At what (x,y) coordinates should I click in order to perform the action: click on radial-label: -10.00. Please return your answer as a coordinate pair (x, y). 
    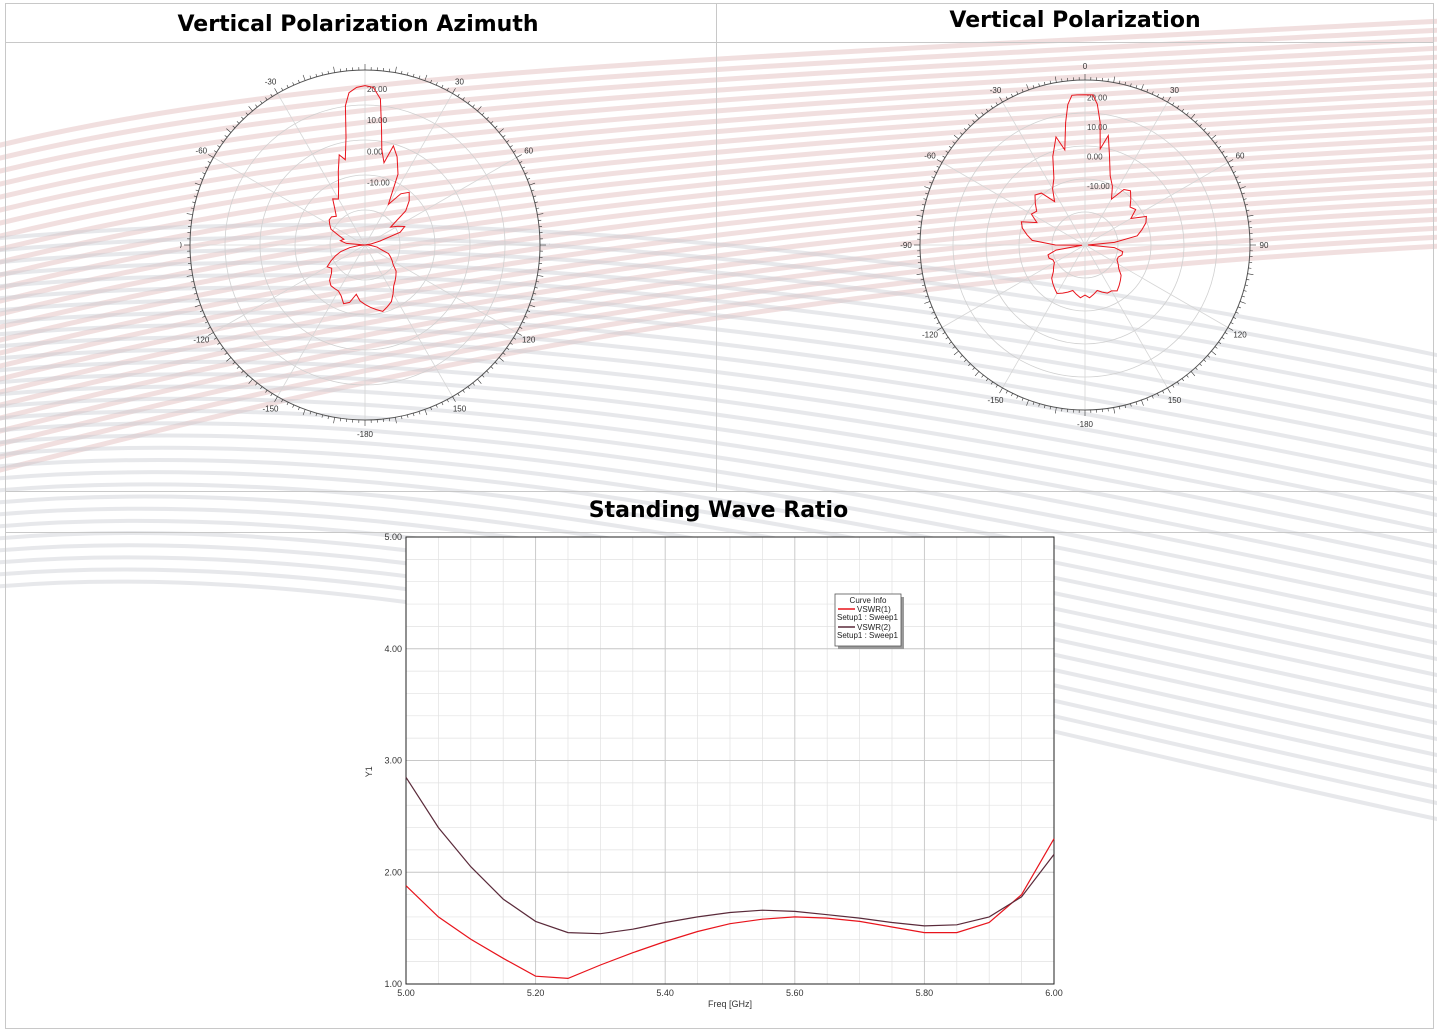
    Looking at the image, I should click on (1098, 186).